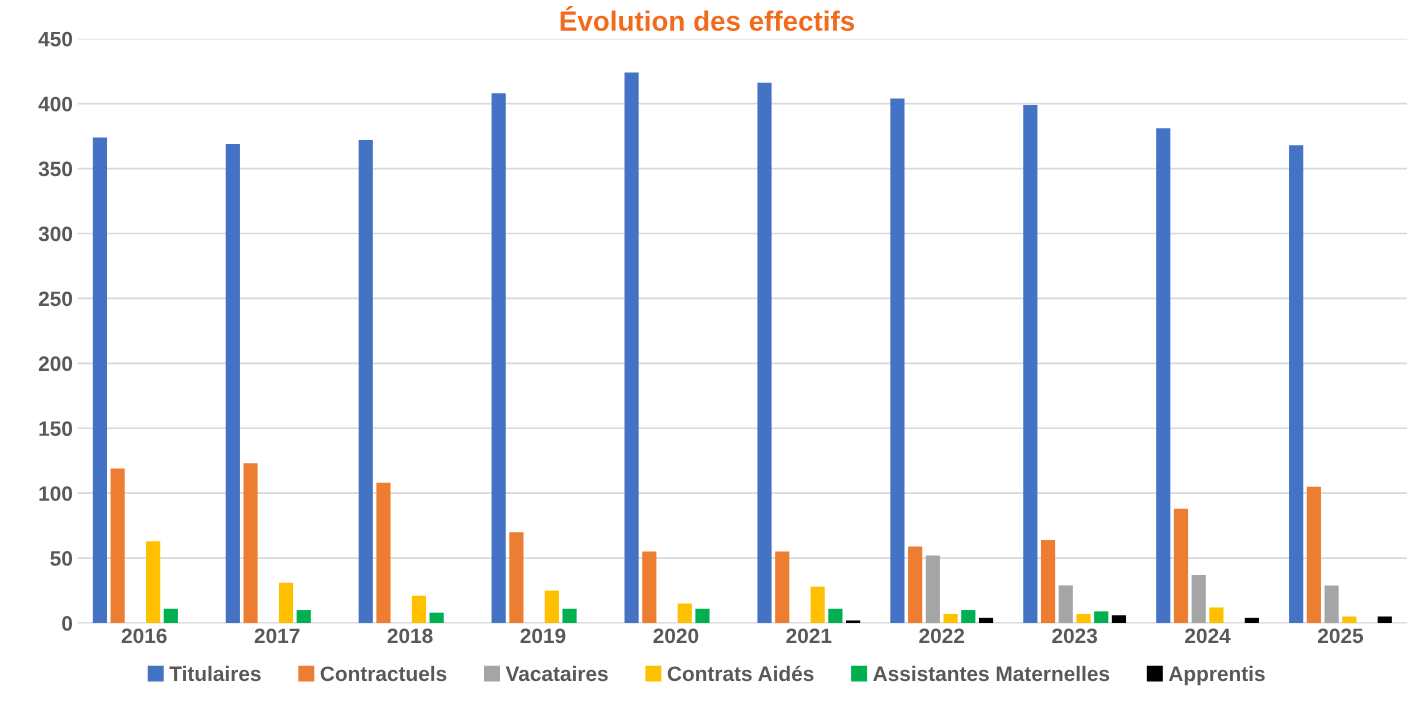 This screenshot has width=1414, height=704. Describe the element at coordinates (991, 673) in the screenshot. I see `legend-label: Assistantes Maternelles` at that location.